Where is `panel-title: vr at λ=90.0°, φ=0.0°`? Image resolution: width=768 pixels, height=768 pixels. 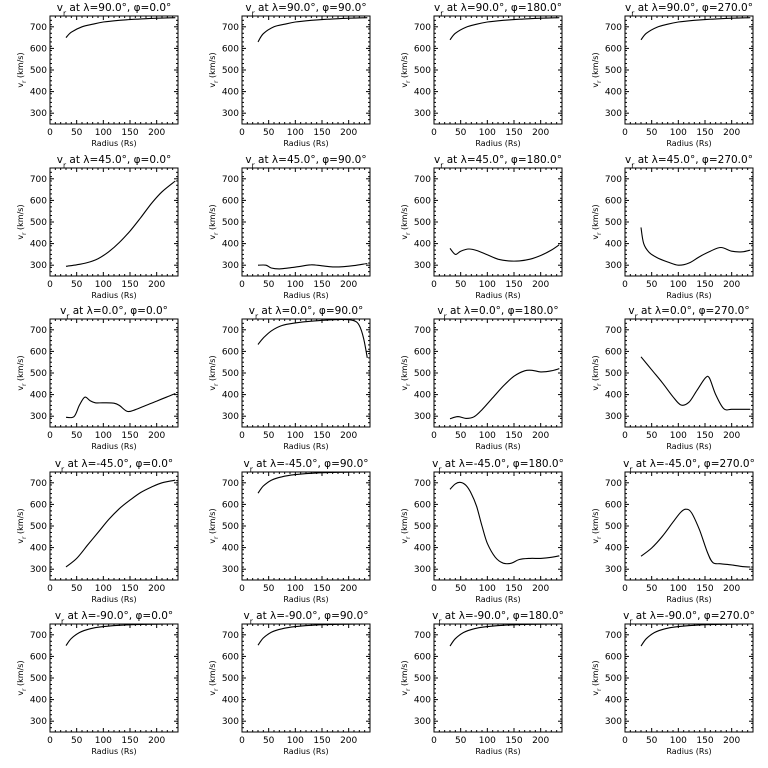
panel-title: vr at λ=90.0°, φ=0.0° is located at coordinates (114, 10).